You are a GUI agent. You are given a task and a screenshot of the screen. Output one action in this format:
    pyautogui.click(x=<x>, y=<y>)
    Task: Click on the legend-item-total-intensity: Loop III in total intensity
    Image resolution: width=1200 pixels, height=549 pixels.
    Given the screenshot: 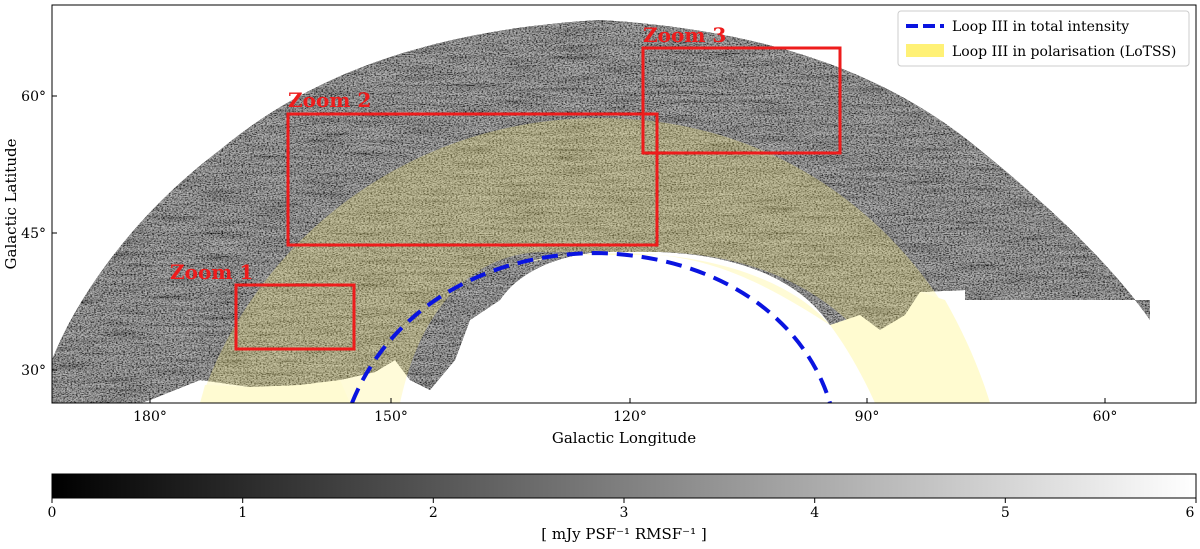 What is the action you would take?
    pyautogui.click(x=1040, y=27)
    